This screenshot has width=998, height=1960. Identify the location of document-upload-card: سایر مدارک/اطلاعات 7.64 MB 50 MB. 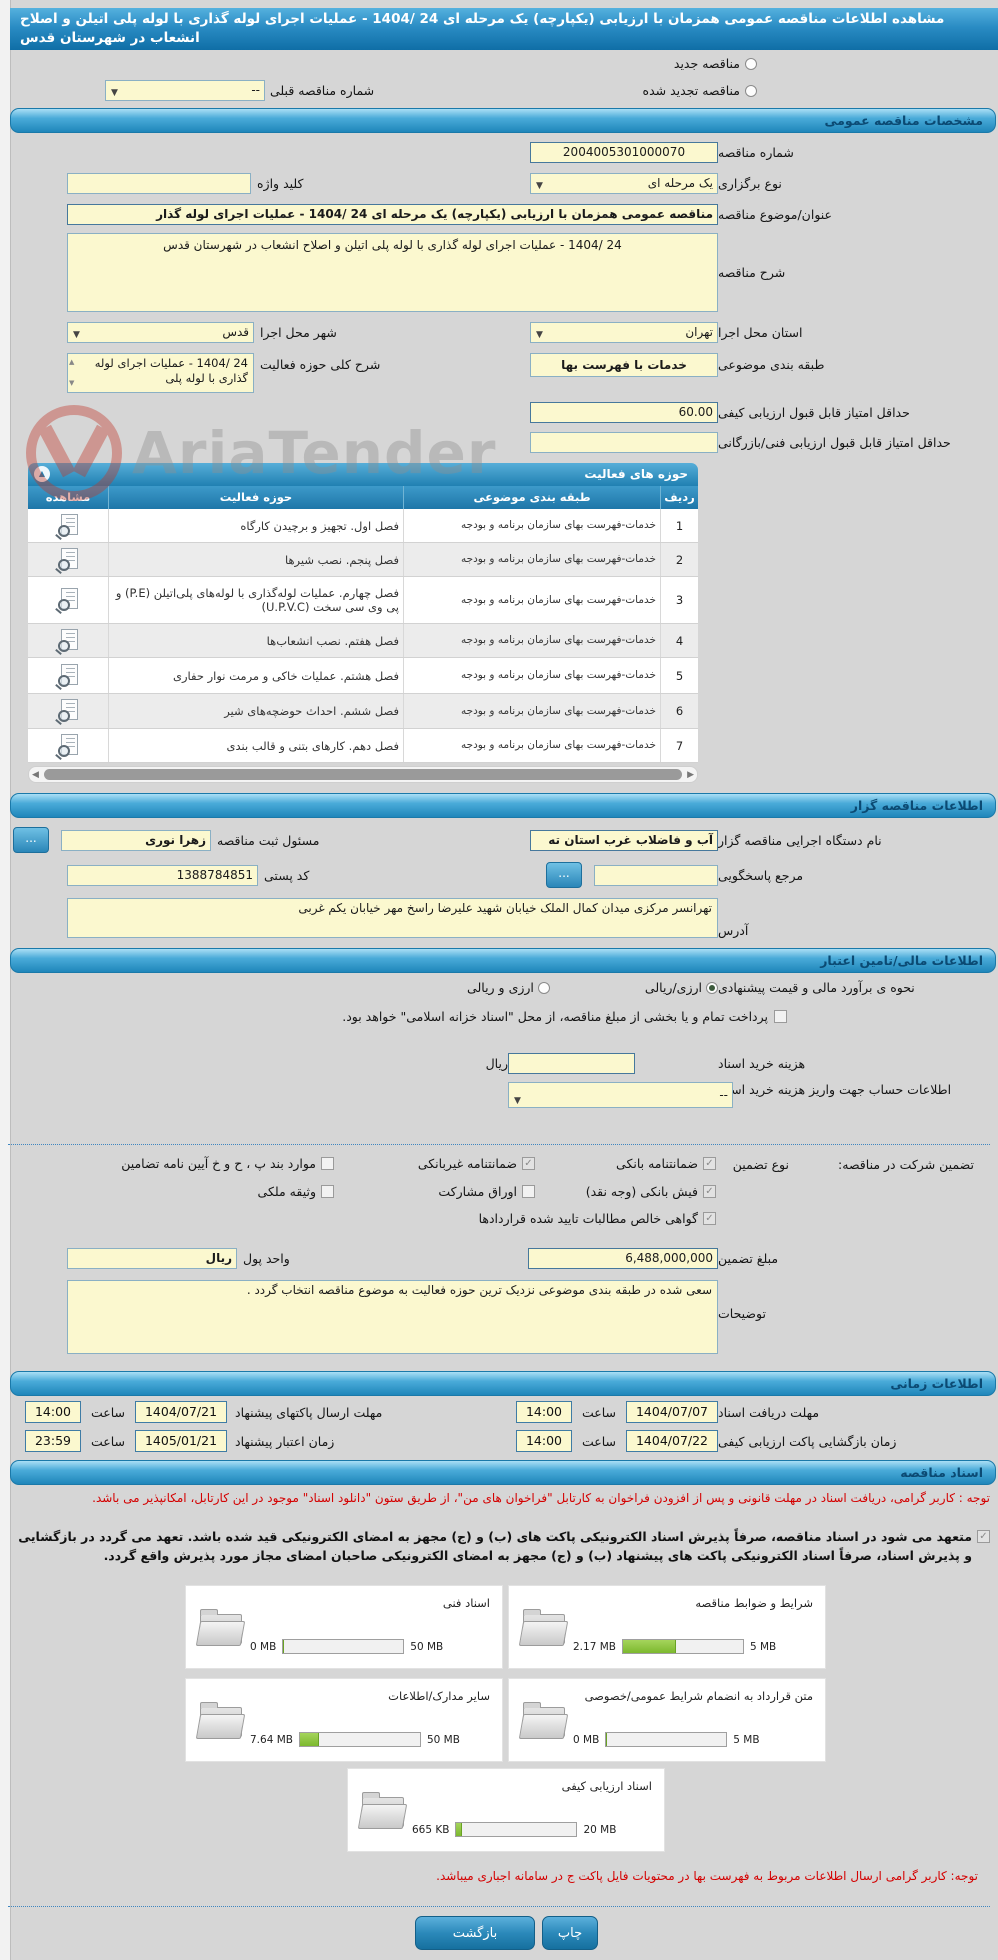
(344, 1720).